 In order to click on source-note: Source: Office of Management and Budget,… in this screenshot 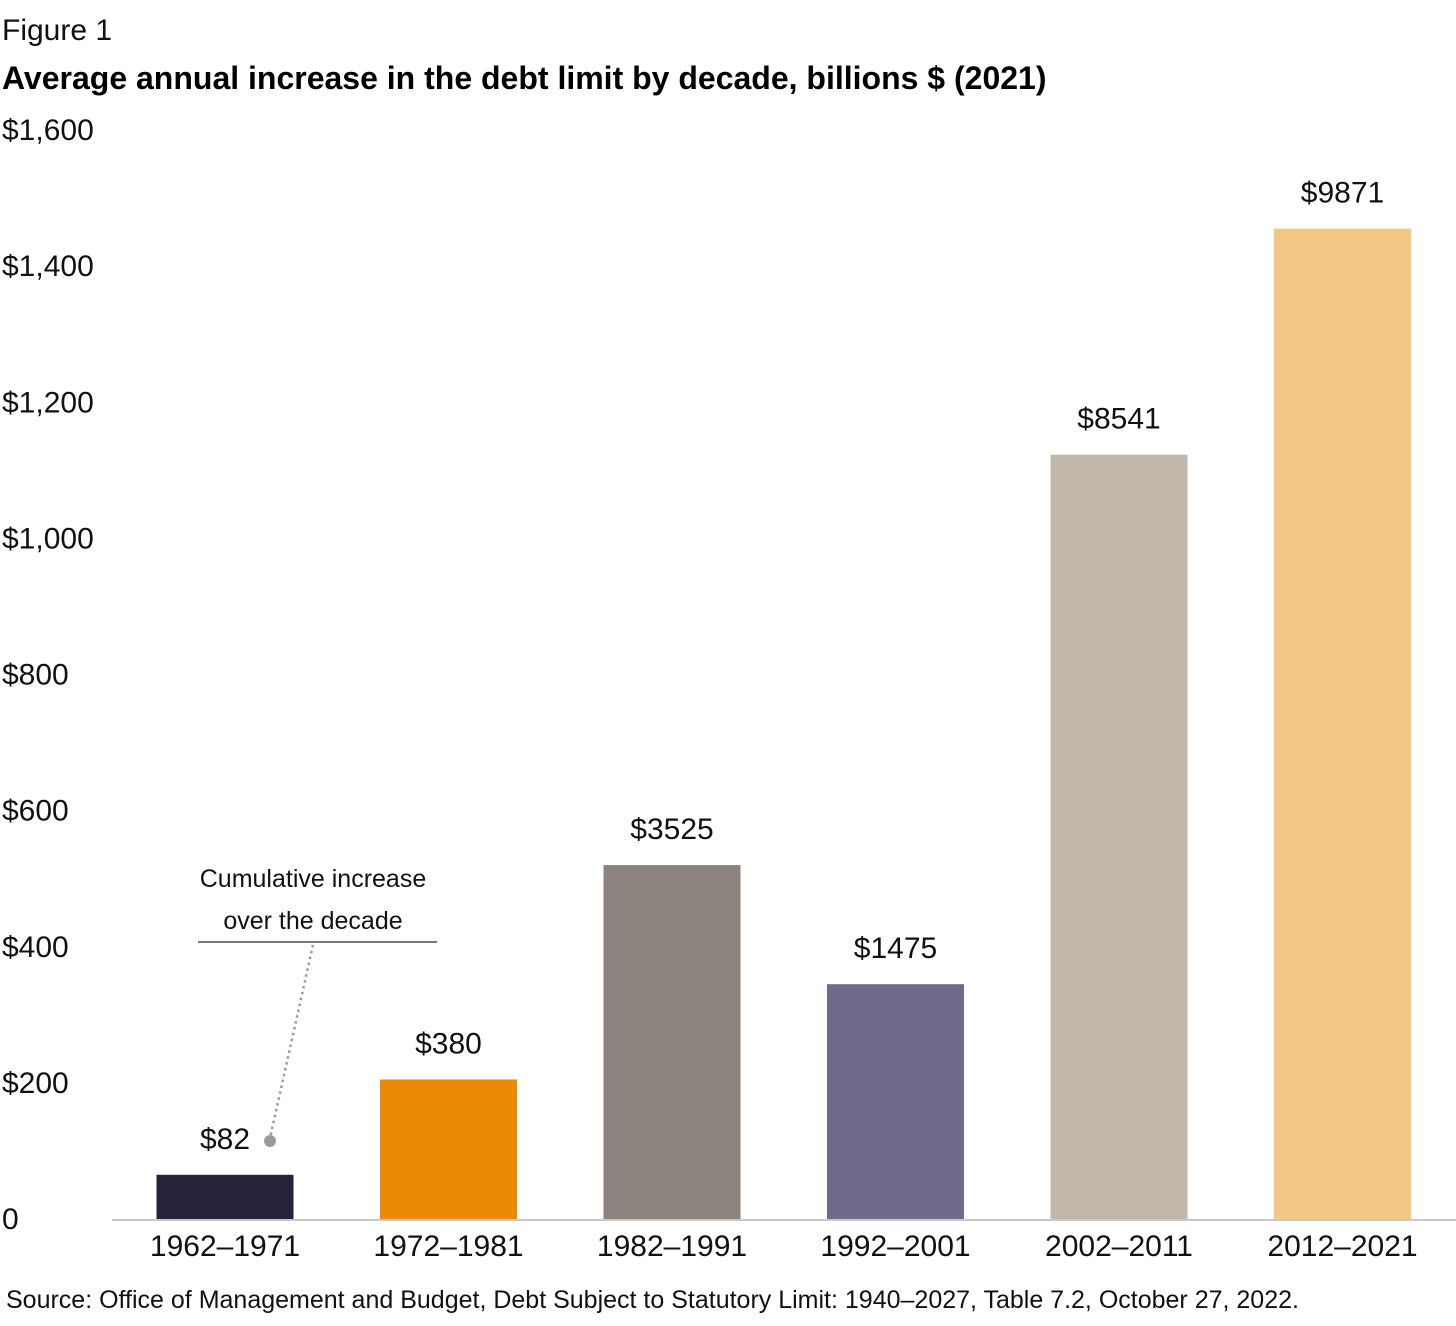, I will do `click(652, 1300)`.